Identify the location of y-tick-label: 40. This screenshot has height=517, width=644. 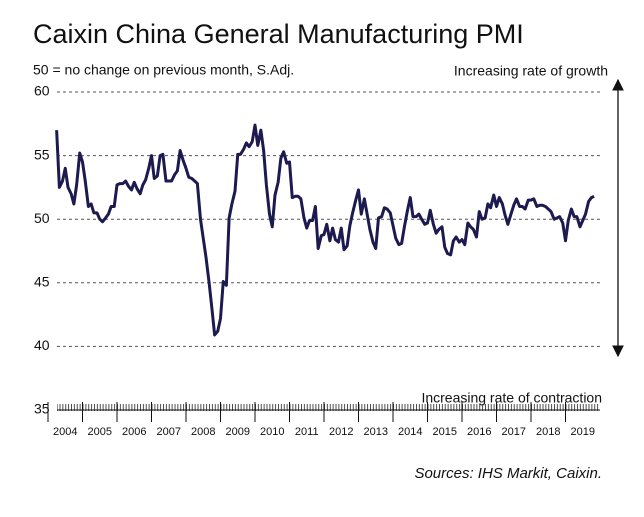
(42, 345).